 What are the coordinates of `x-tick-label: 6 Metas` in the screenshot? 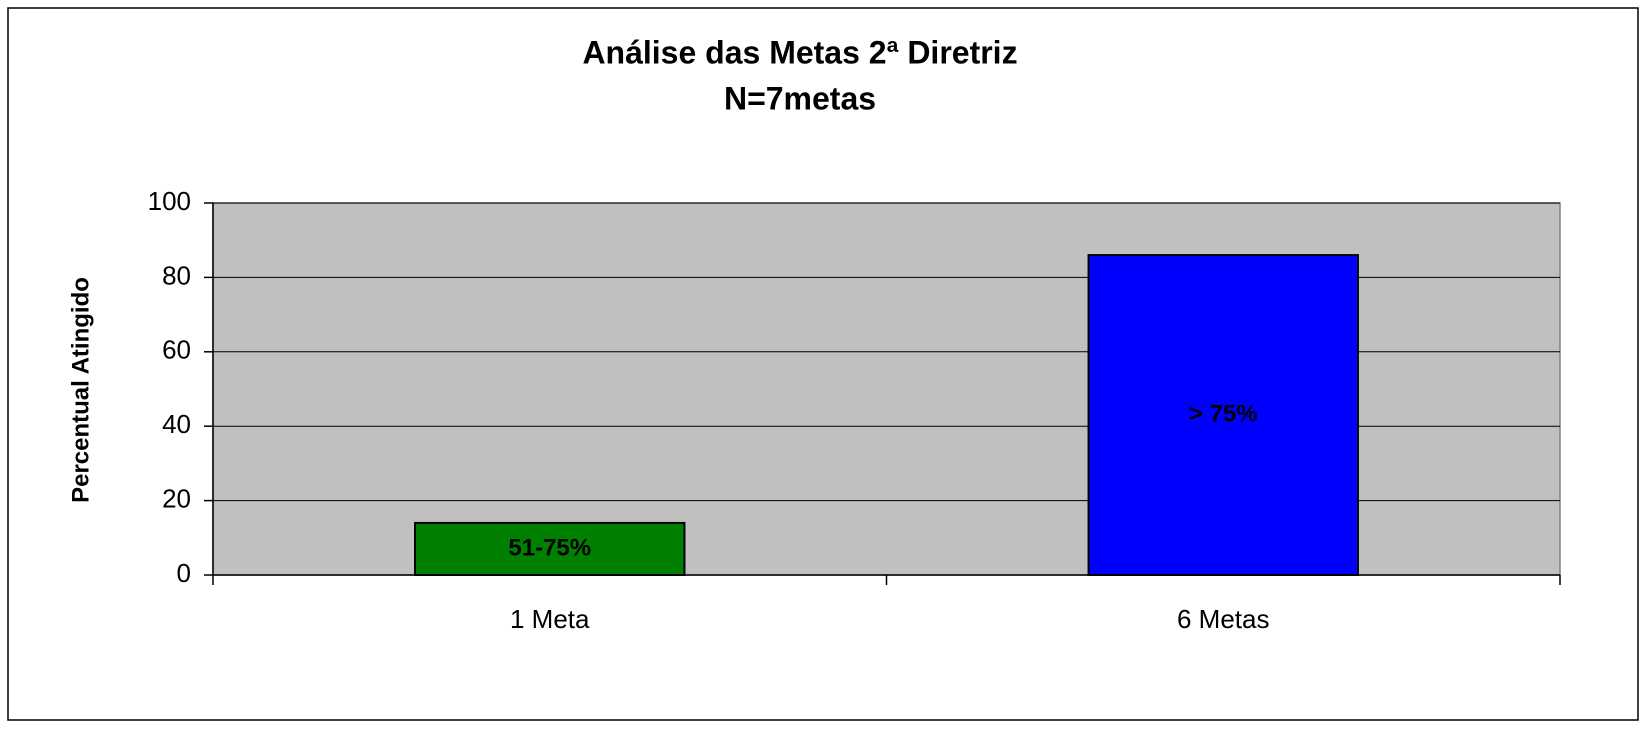 It's located at (1223, 619).